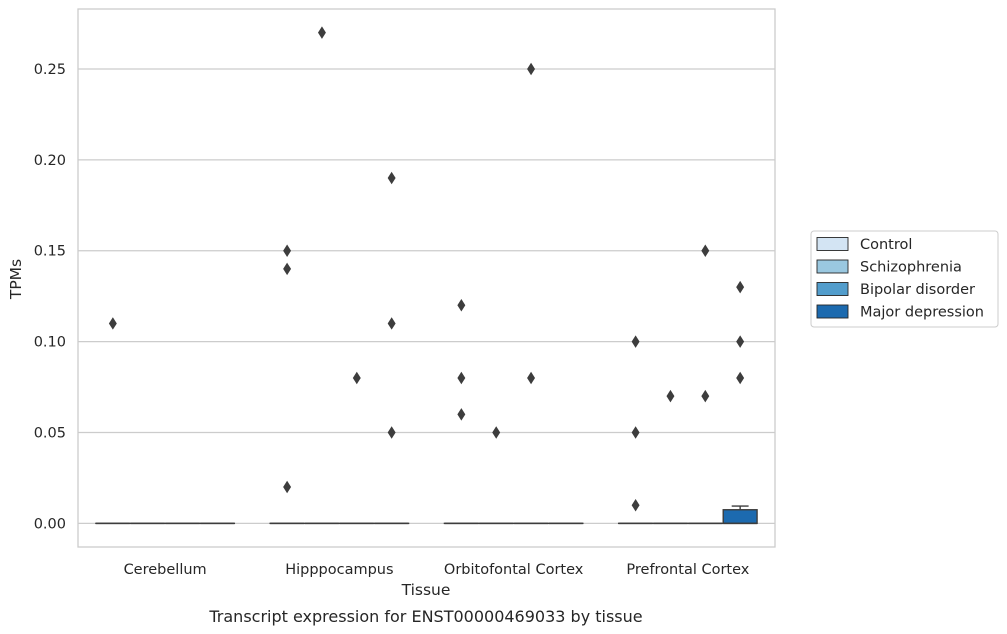  What do you see at coordinates (514, 570) in the screenshot?
I see `x-tick-label: Orbitofontal Cortex` at bounding box center [514, 570].